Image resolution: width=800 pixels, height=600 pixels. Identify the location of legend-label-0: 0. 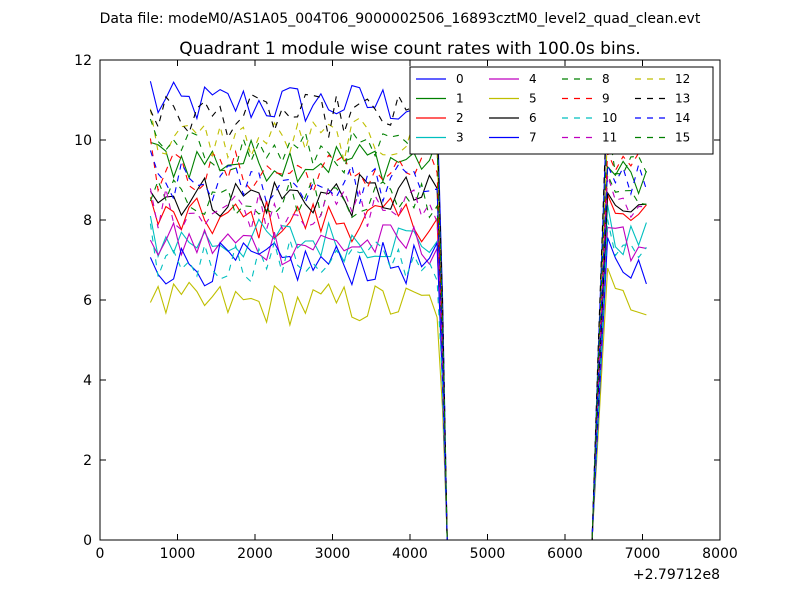
(460, 79).